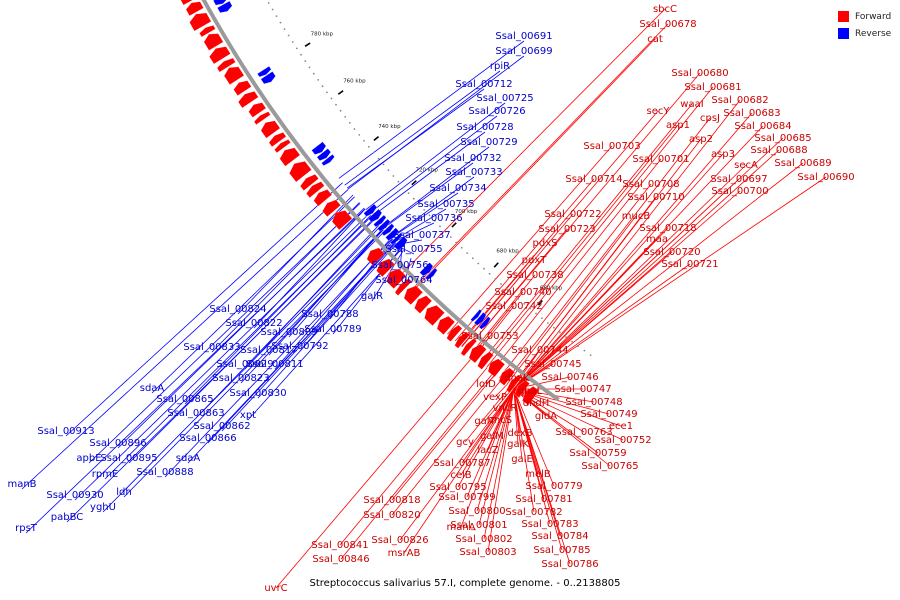  I want to click on forward-gene-label: asp1, so click(678, 125).